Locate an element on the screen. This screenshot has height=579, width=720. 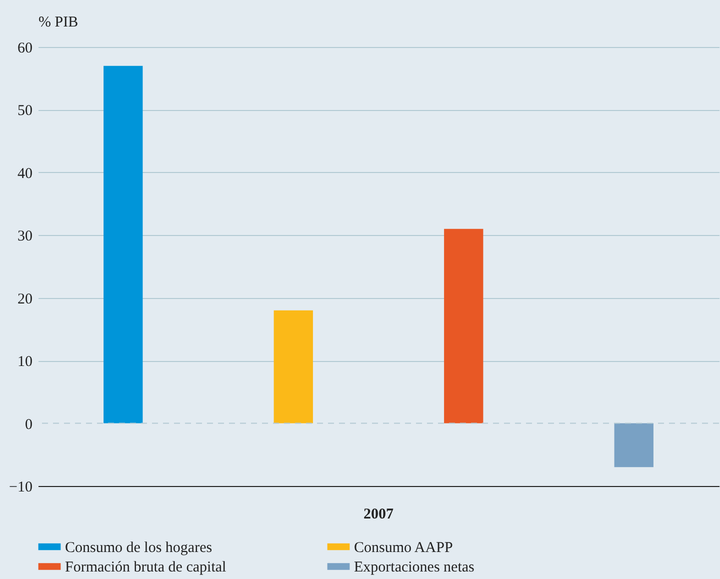
legend-label: Consumo AAPP is located at coordinates (403, 548).